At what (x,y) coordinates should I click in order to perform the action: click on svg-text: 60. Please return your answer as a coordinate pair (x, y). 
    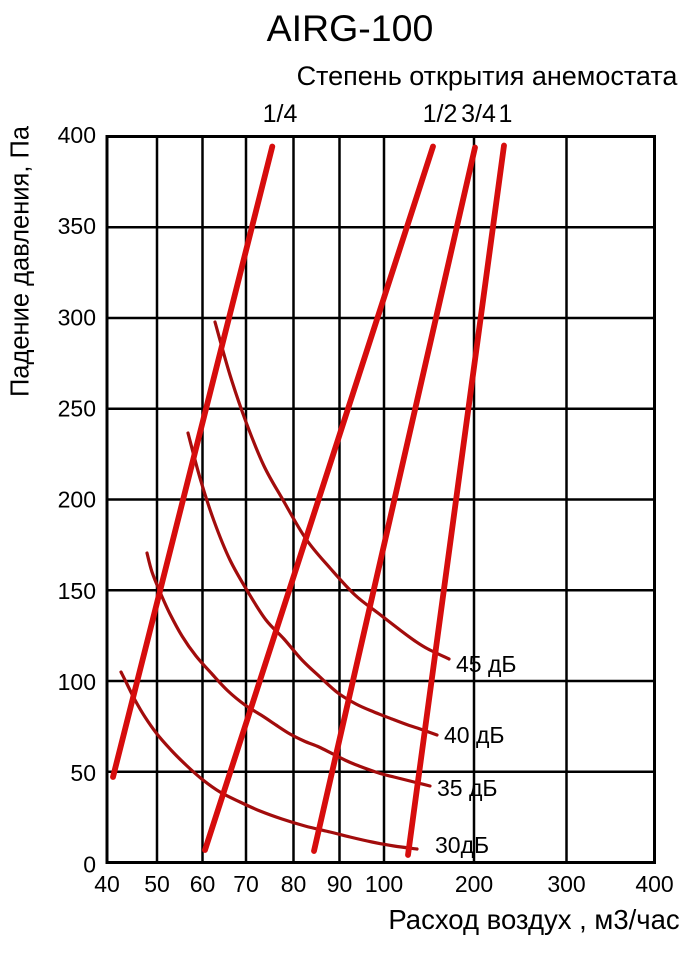
    Looking at the image, I should click on (203, 884).